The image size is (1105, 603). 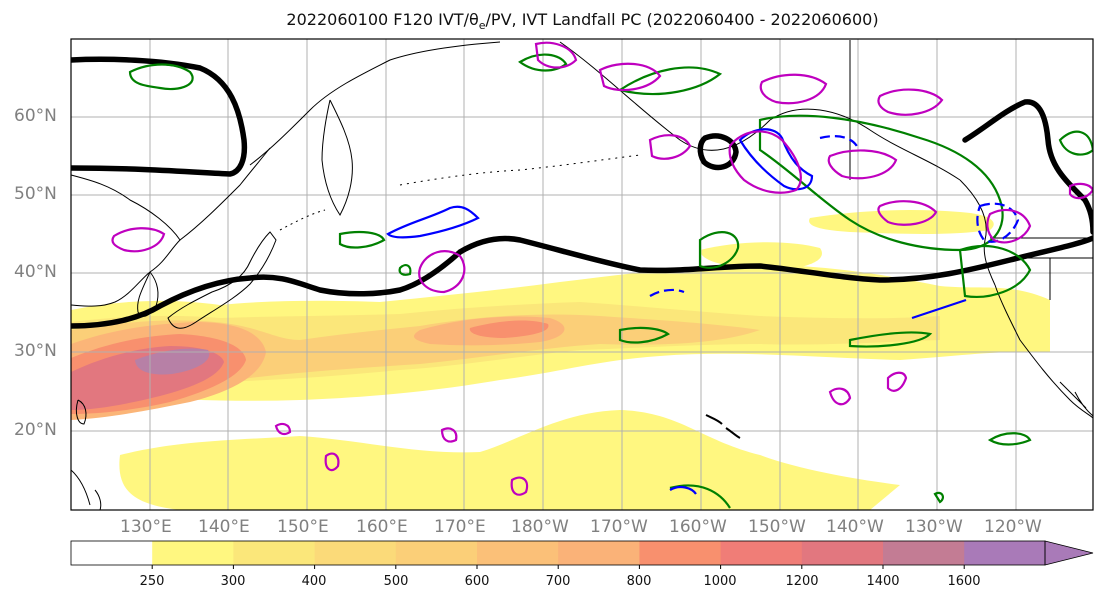 What do you see at coordinates (1027, 167) in the screenshot?
I see `landfall-contour-northeast` at bounding box center [1027, 167].